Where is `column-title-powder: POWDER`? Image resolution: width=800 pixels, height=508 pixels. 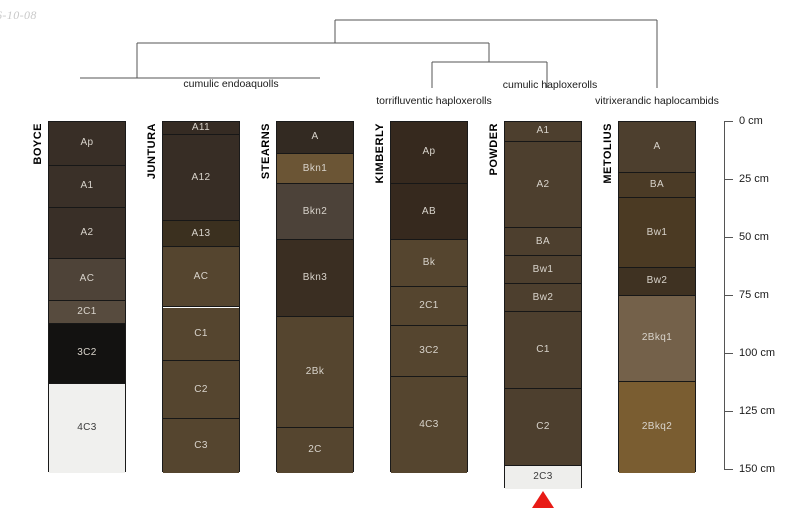
column-title-powder: POWDER is located at coordinates (494, 149).